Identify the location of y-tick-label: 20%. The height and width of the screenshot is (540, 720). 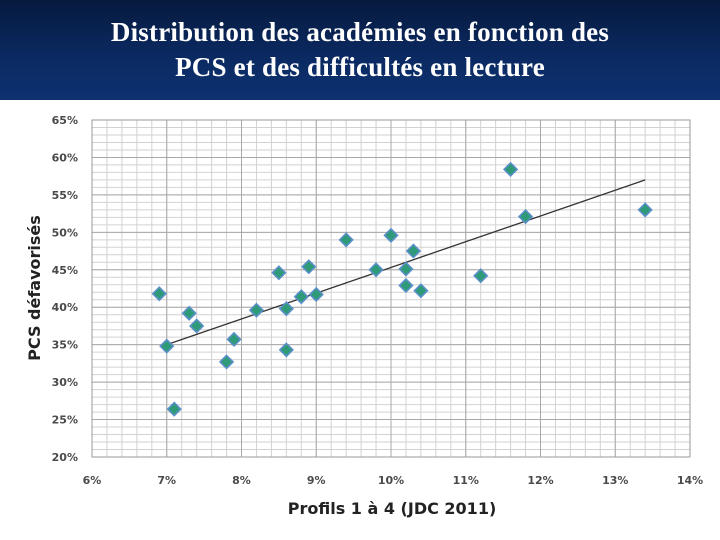
(65, 457).